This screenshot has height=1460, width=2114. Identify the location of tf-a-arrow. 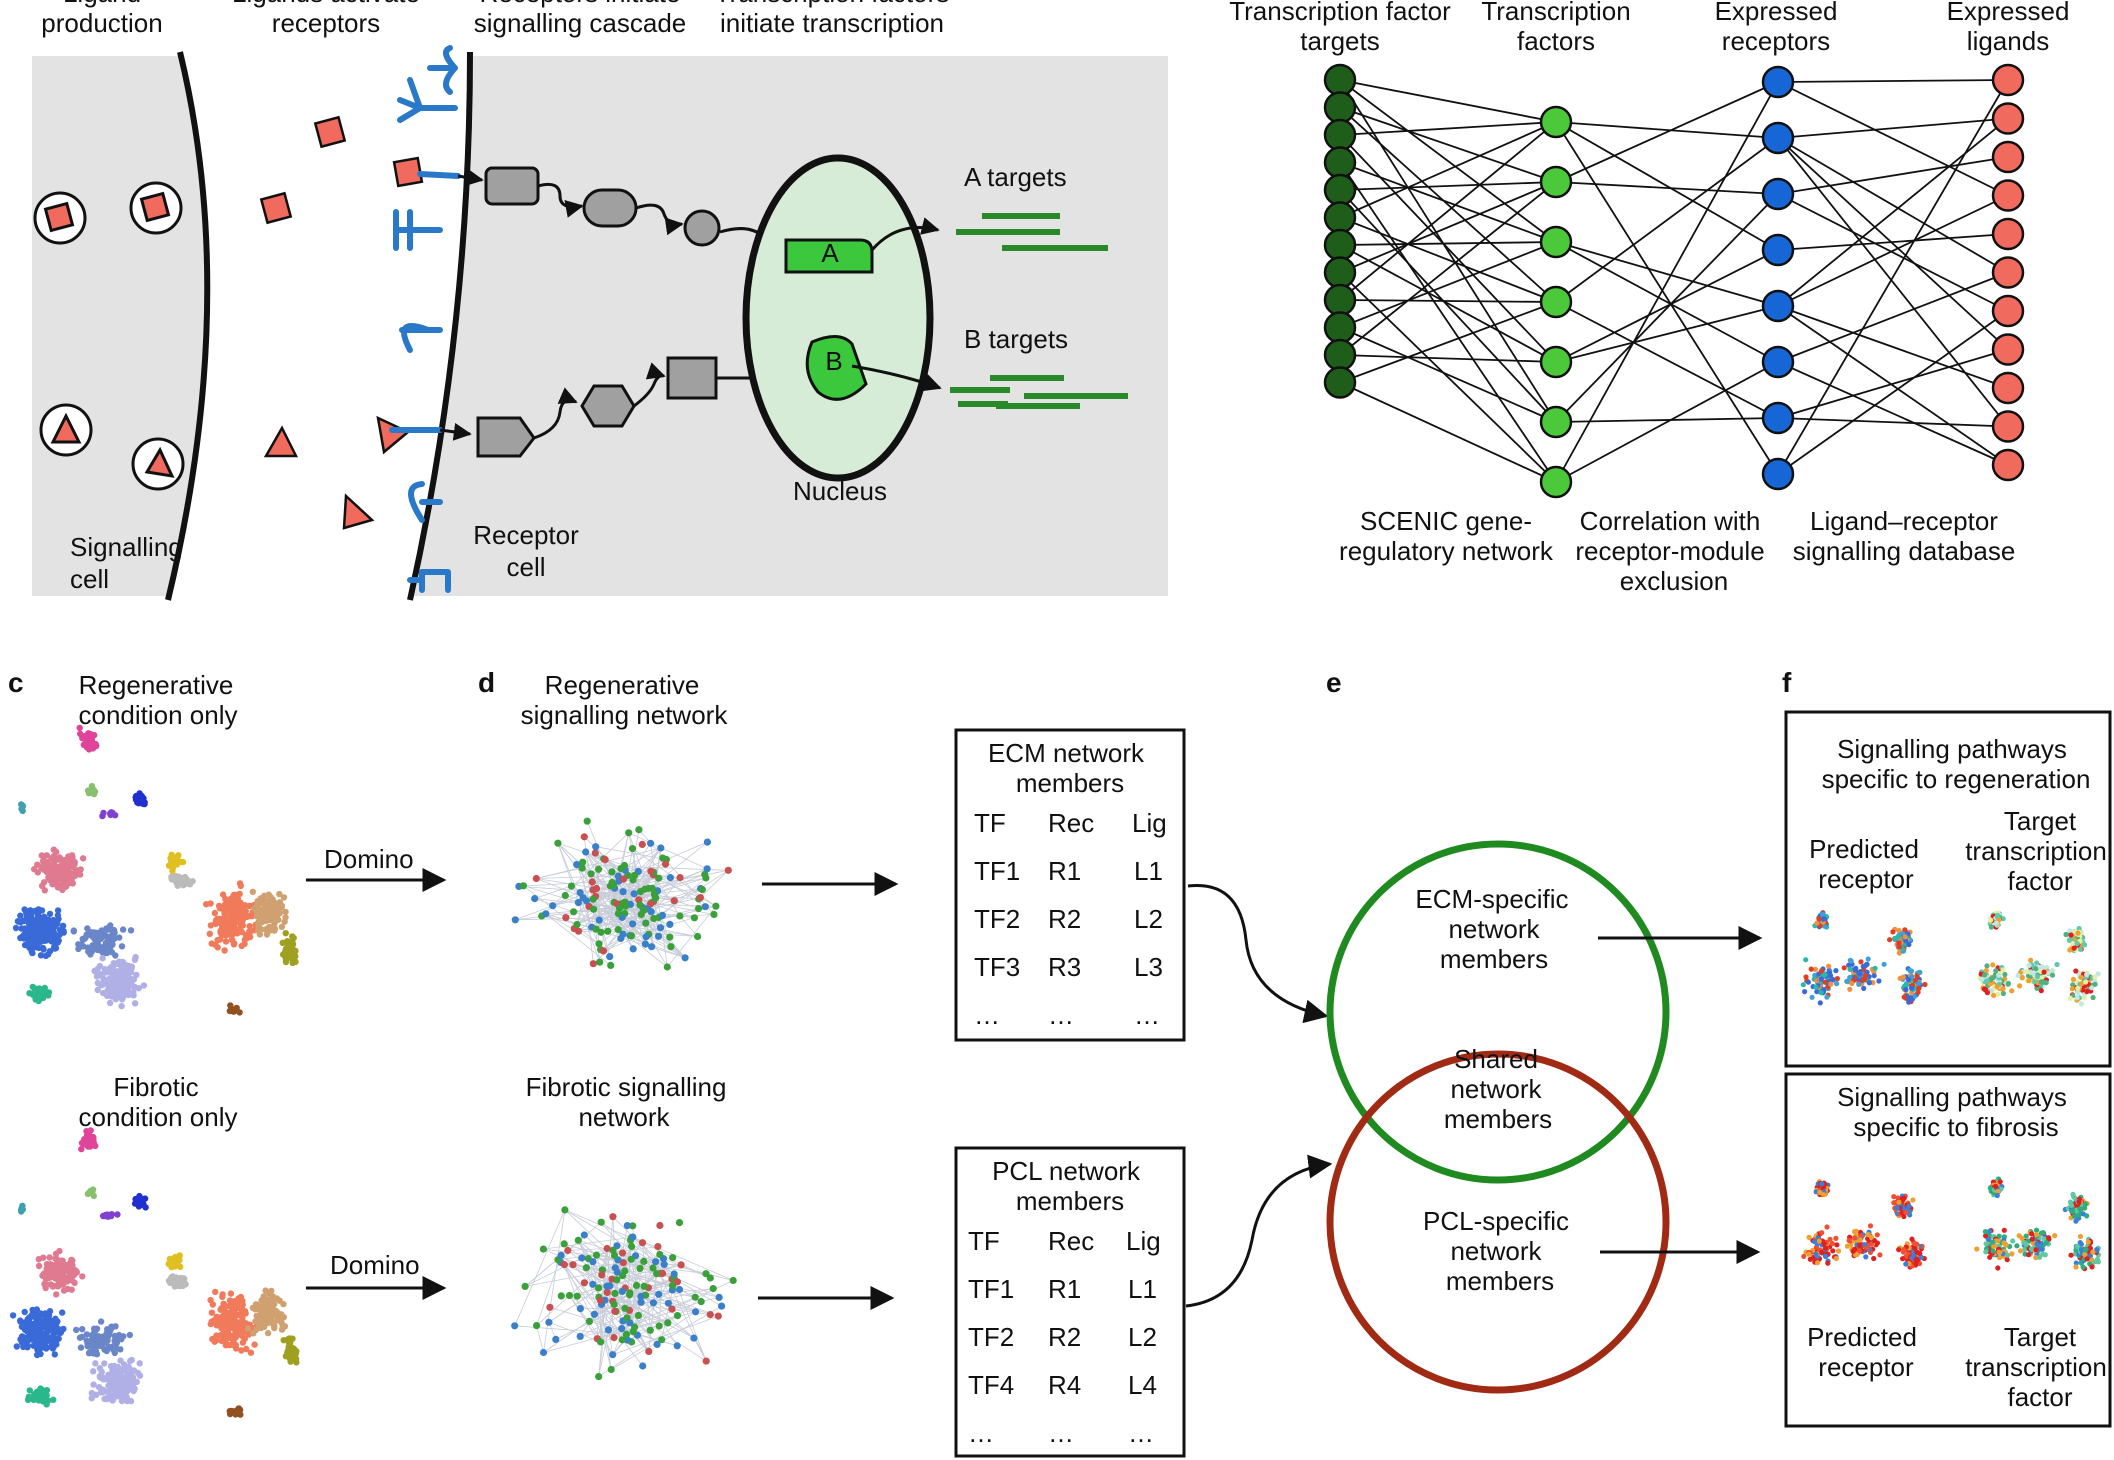
(905, 234).